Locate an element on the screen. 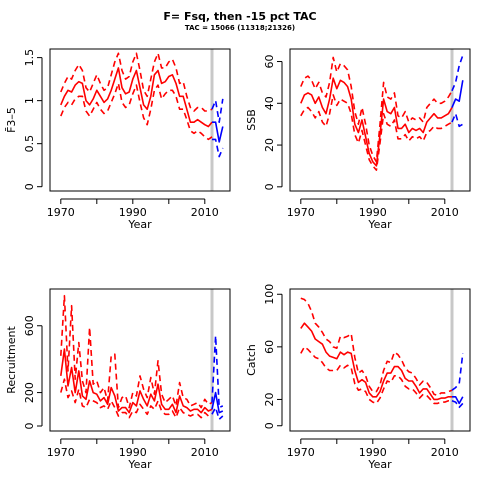 The image size is (480, 480). y-axis-label: Catch is located at coordinates (251, 360).